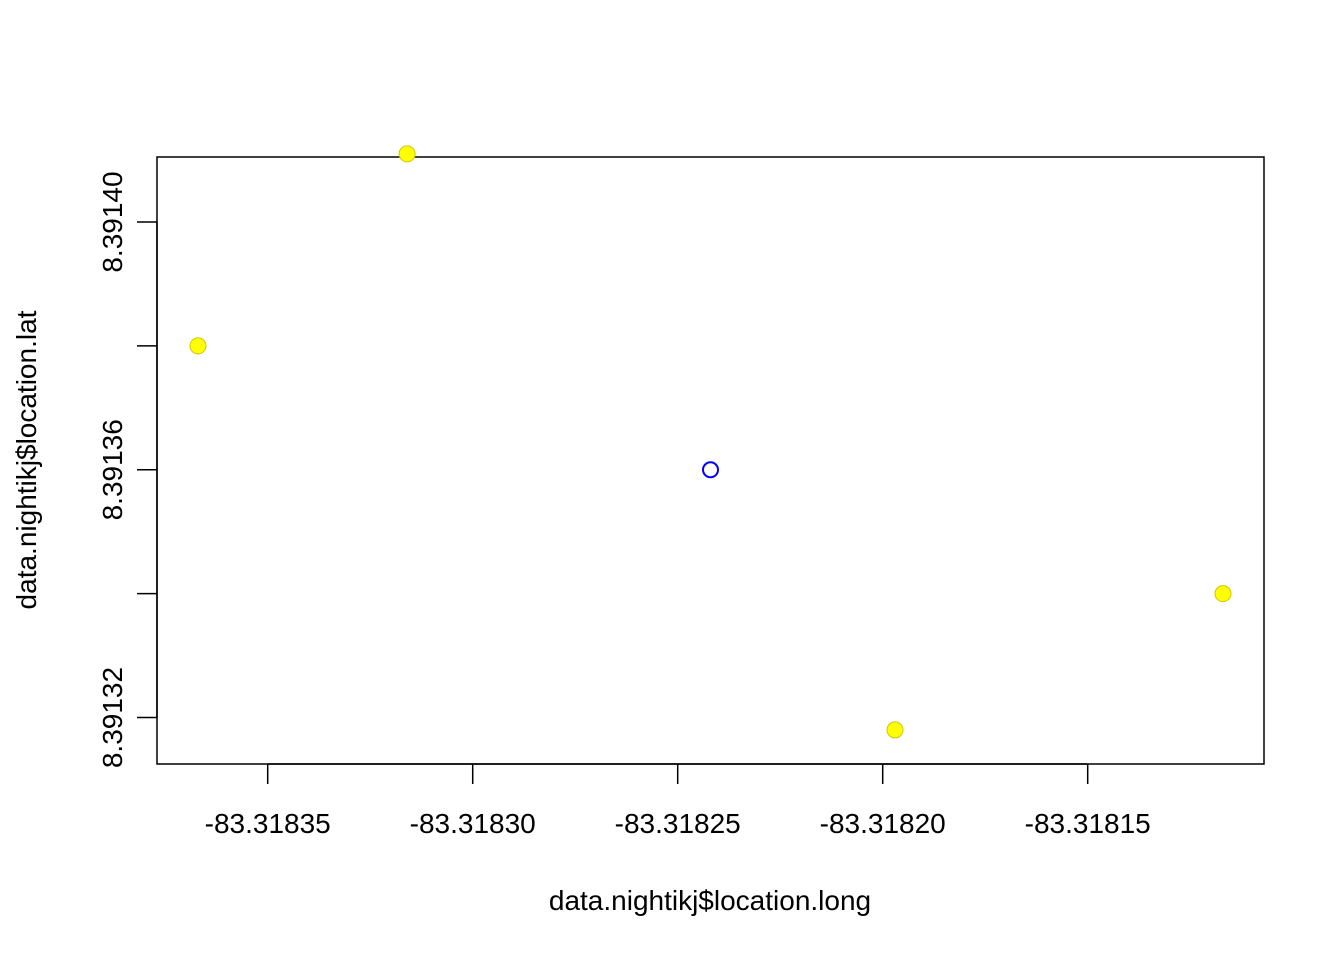  What do you see at coordinates (1088, 823) in the screenshot?
I see `x-tick-label: -83.31815` at bounding box center [1088, 823].